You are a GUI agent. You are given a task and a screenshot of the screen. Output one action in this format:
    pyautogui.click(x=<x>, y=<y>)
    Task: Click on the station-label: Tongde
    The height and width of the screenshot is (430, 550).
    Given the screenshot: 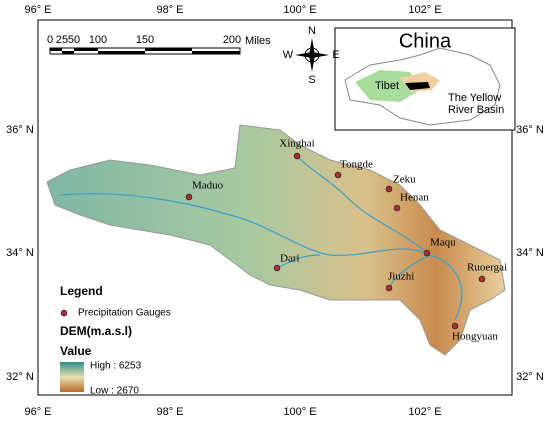 What is the action you would take?
    pyautogui.click(x=356, y=165)
    